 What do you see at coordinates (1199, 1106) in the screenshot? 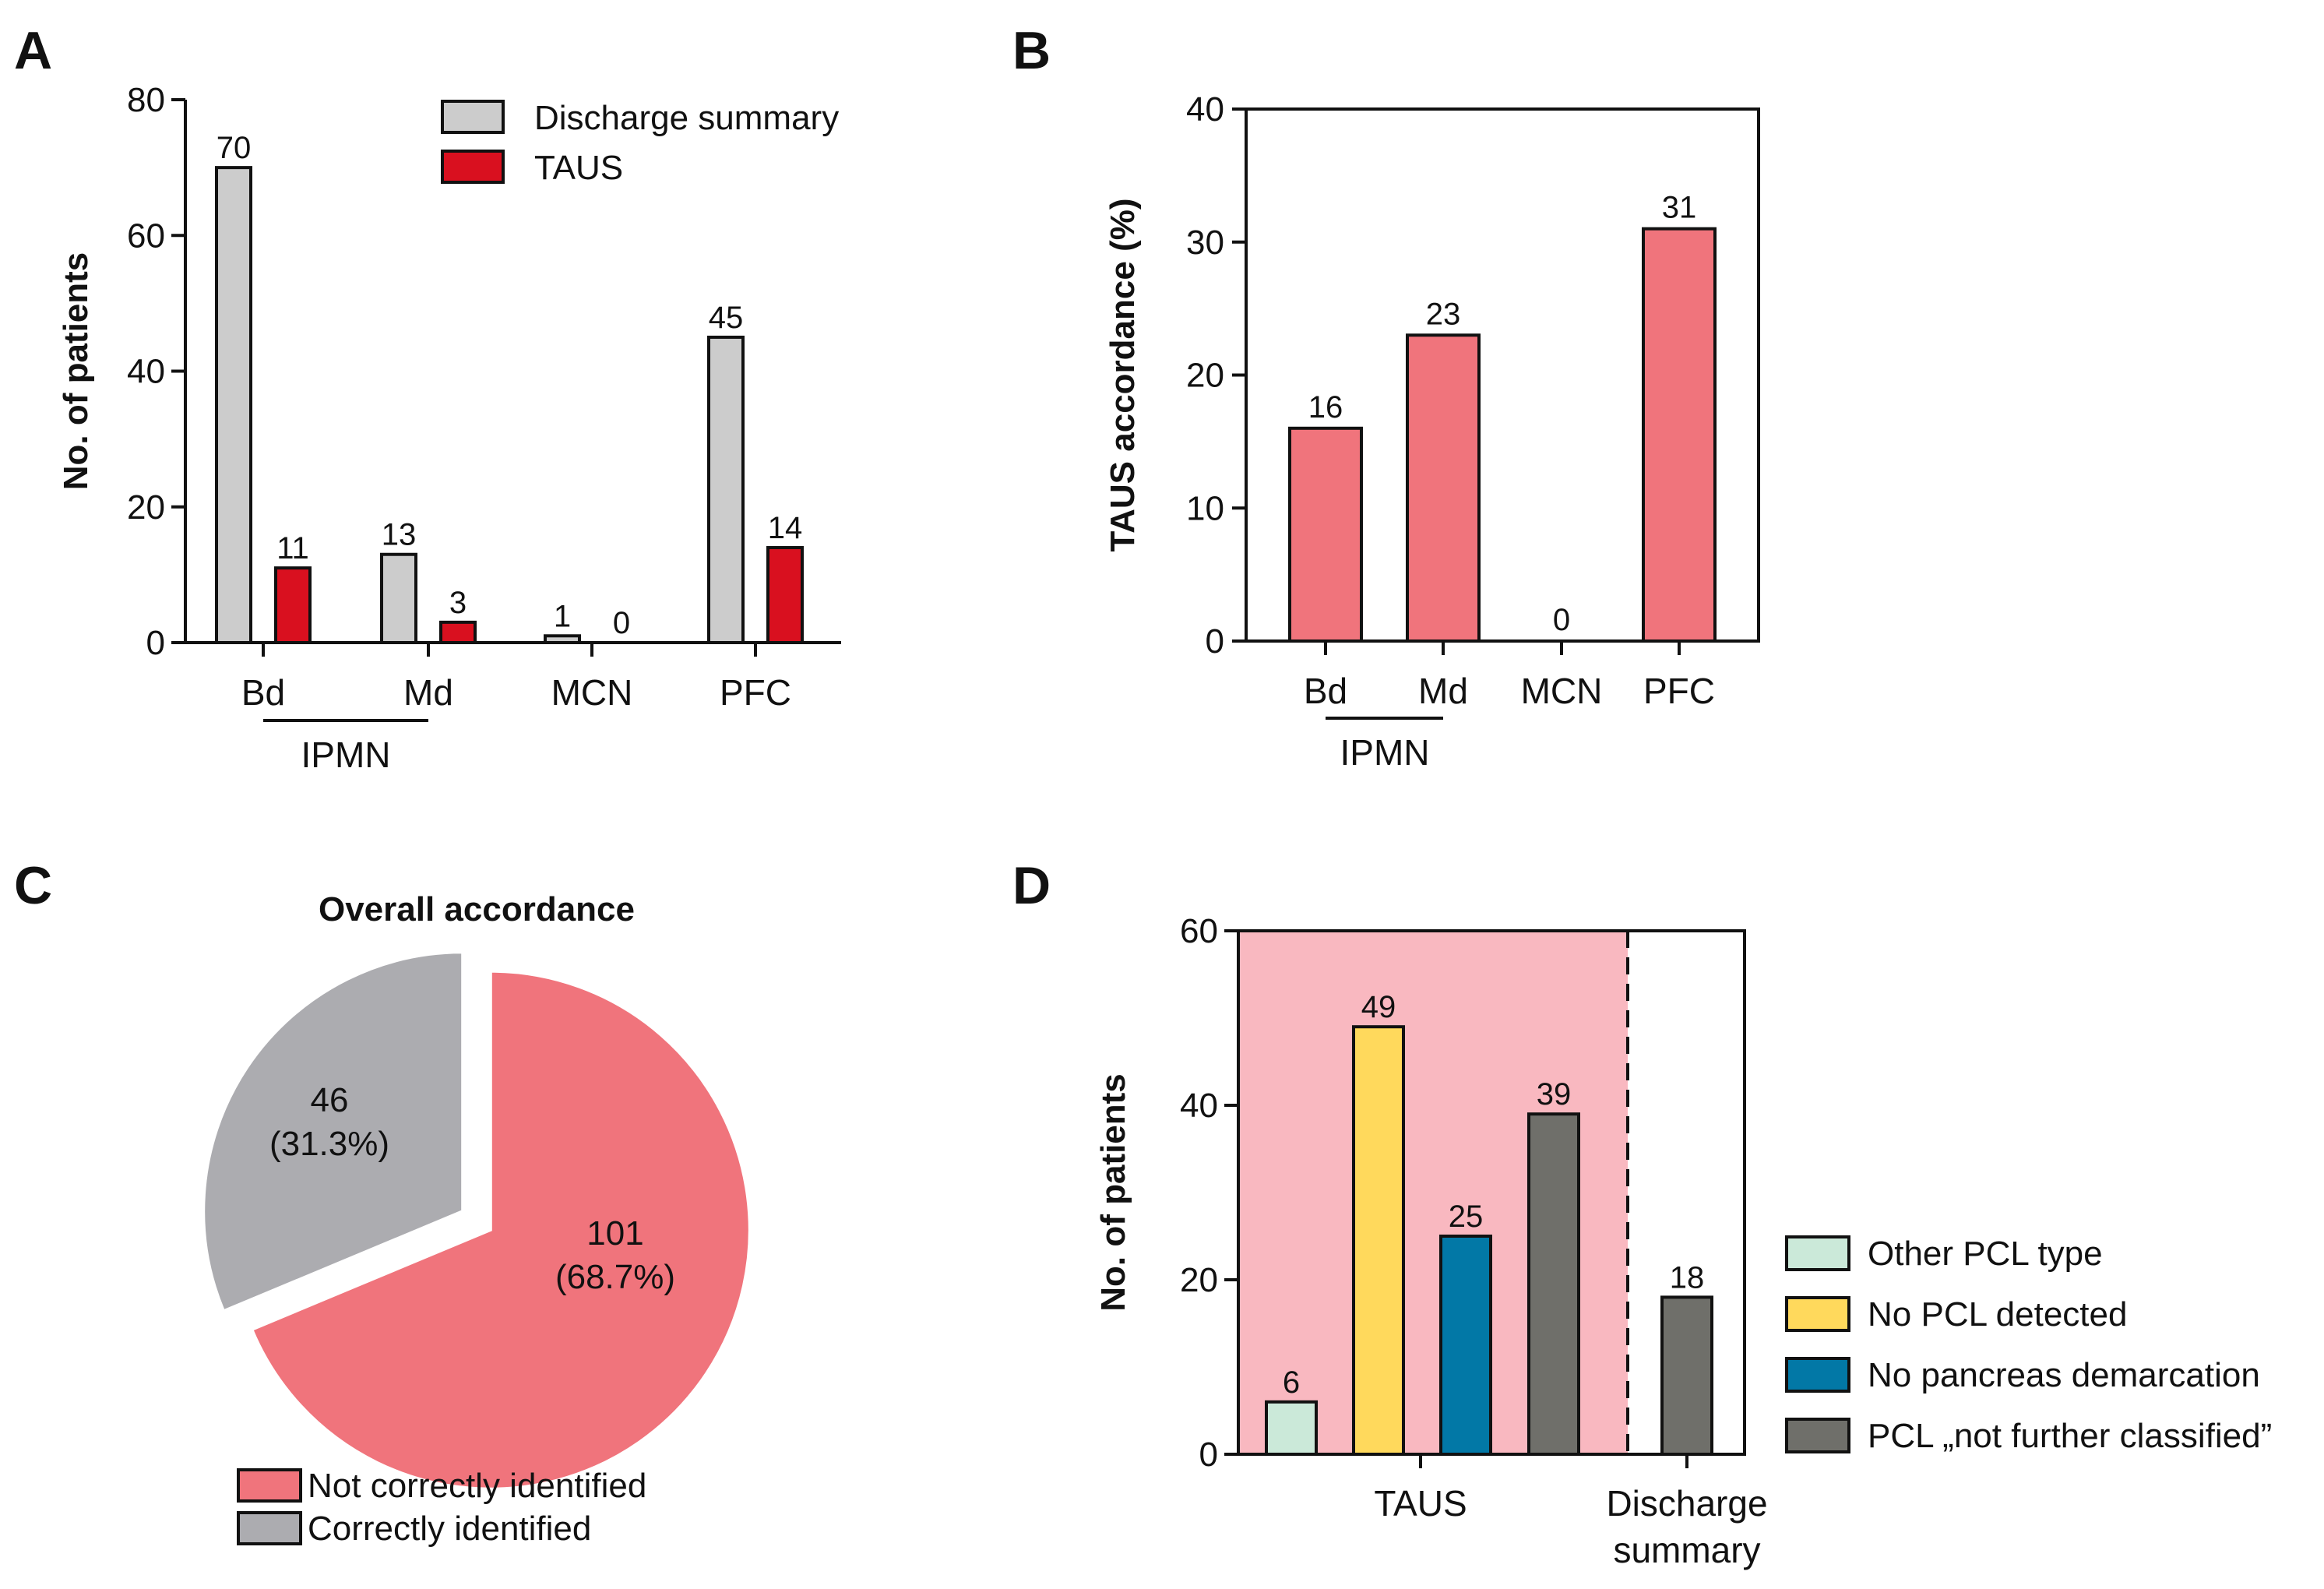
I see `chart-d-y-tick-label: 40` at bounding box center [1199, 1106].